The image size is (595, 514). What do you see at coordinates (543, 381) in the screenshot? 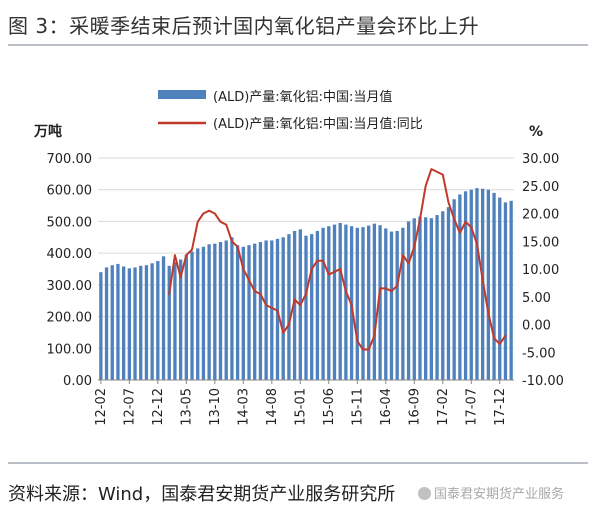
I see `right-tick-label: -10.00` at bounding box center [543, 381].